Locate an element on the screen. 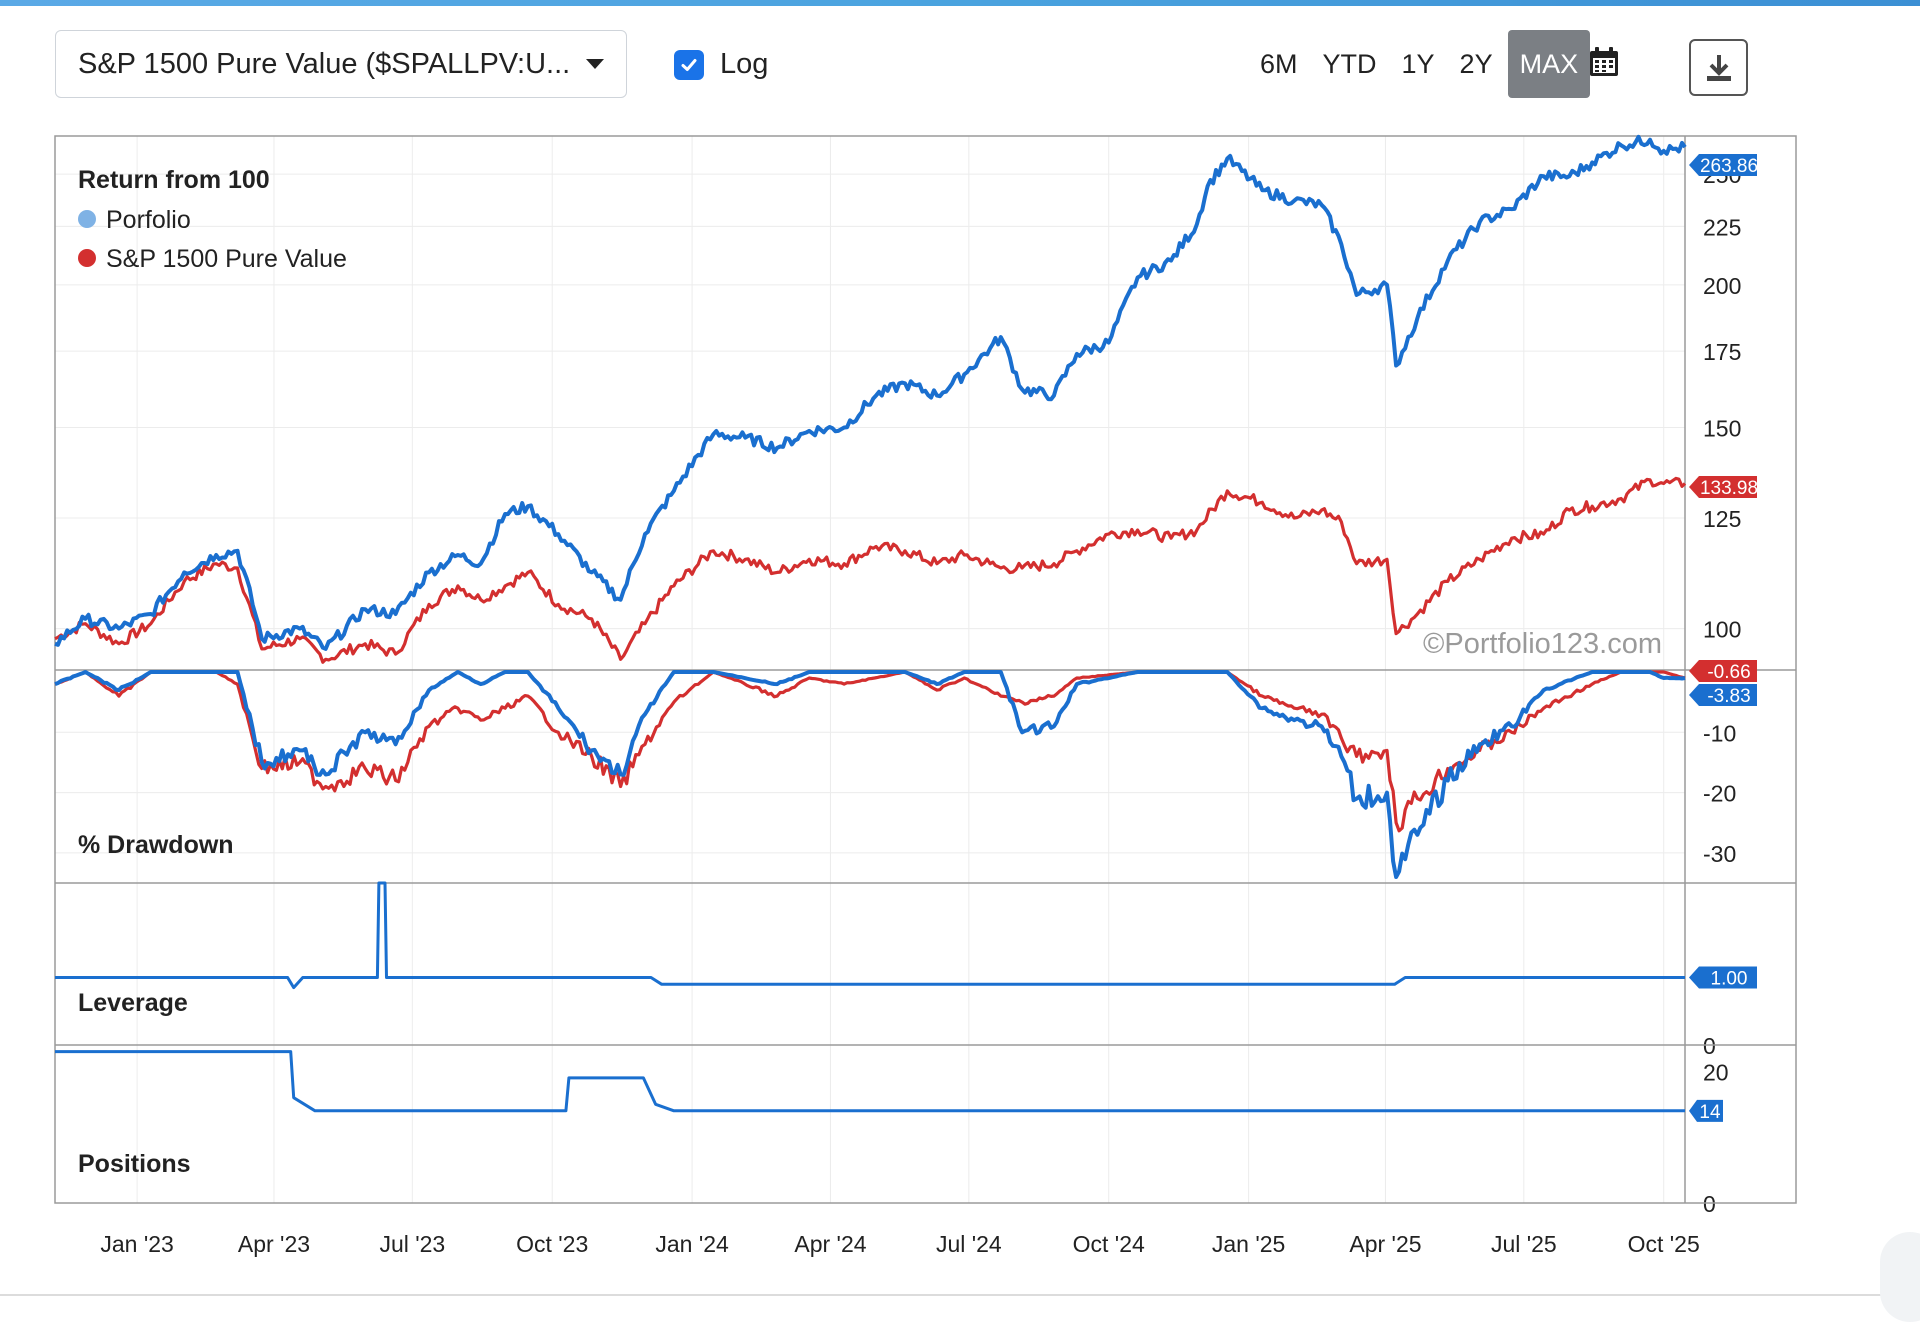 This screenshot has height=1322, width=1920. checkmark-icon is located at coordinates (689, 64).